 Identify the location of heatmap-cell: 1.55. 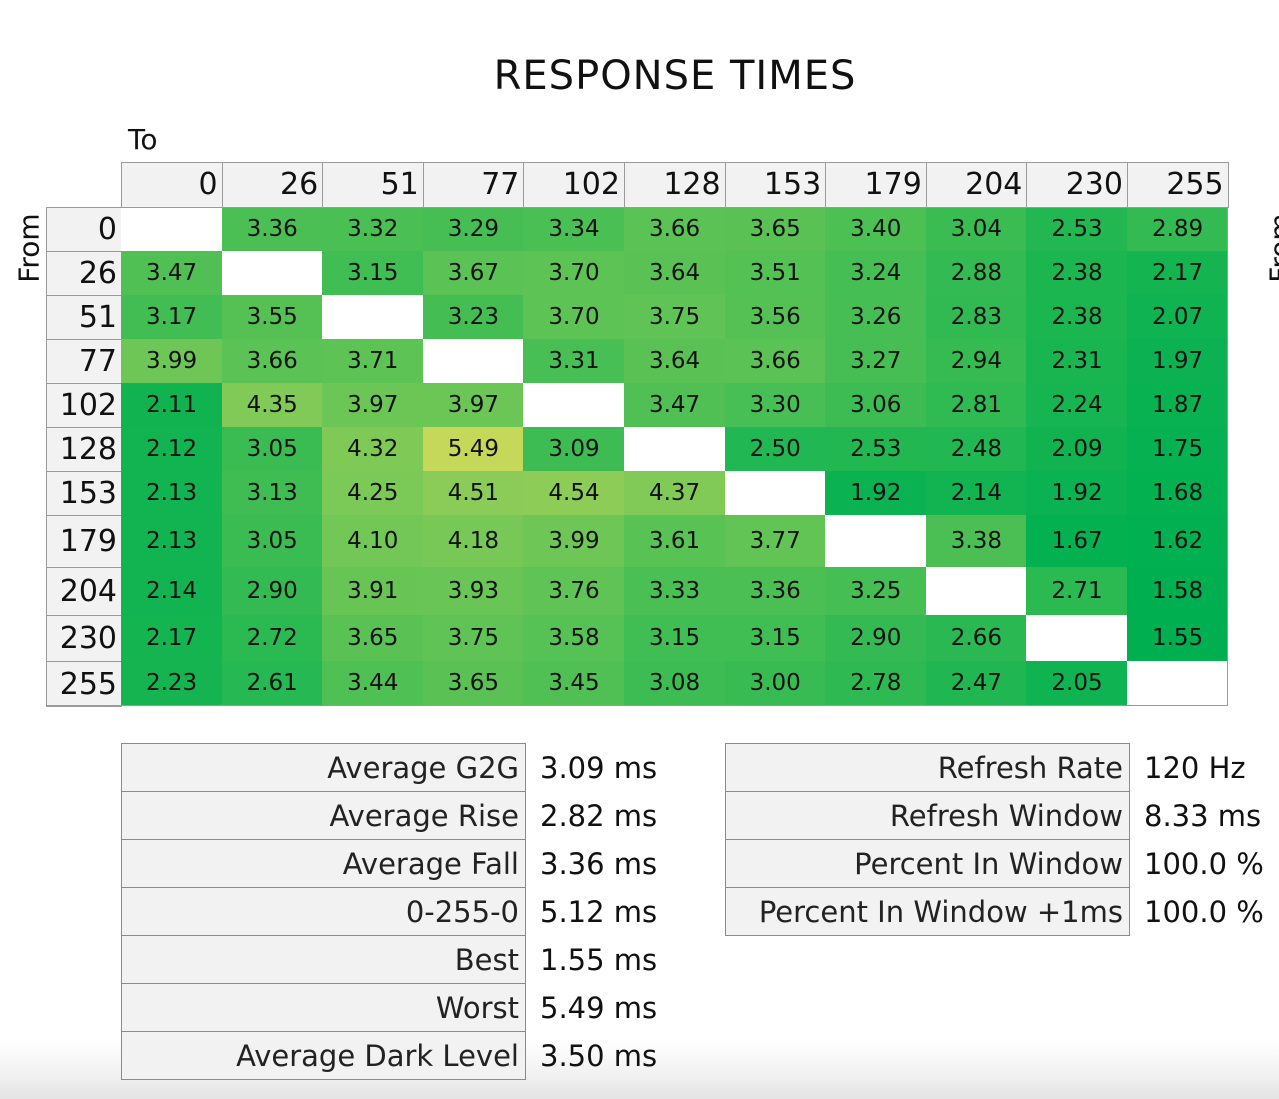
(1178, 638).